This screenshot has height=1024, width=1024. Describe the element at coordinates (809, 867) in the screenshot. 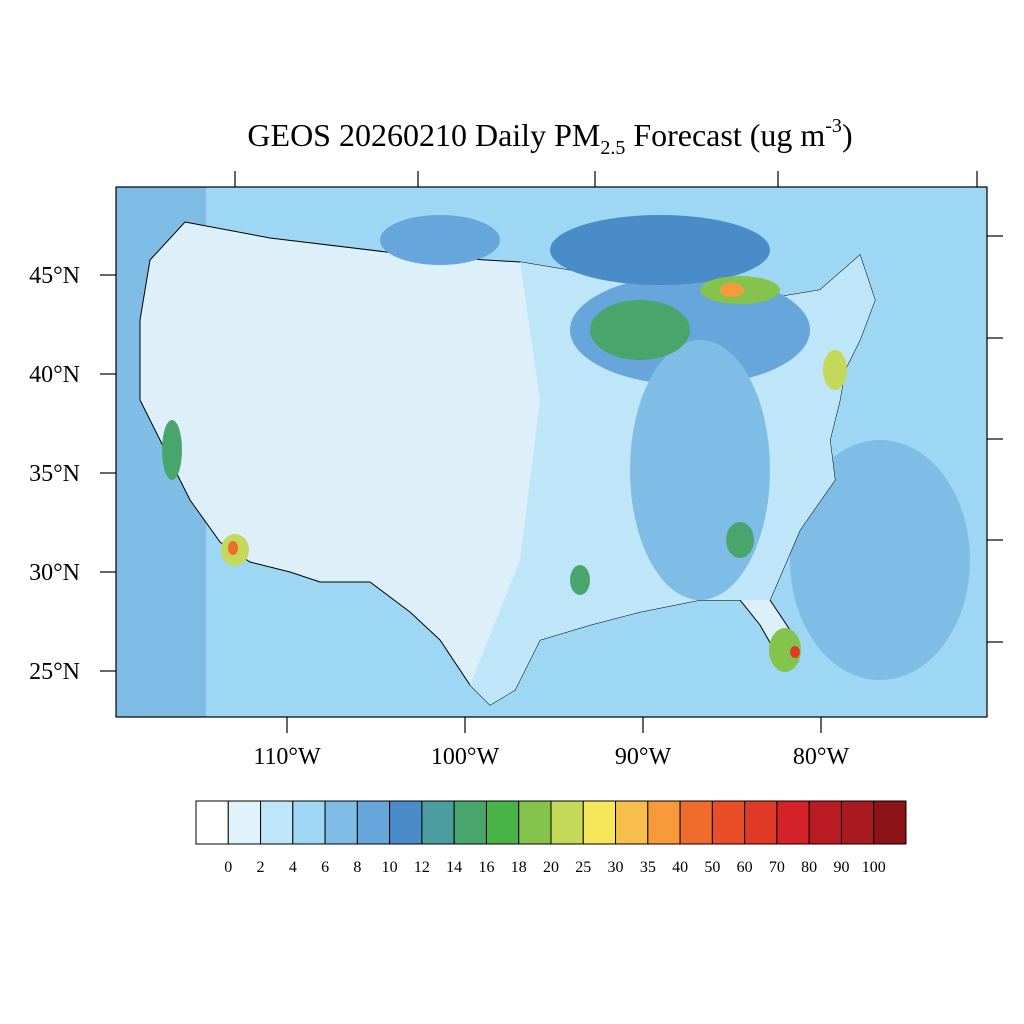

I see `colorbar-label: 80` at that location.